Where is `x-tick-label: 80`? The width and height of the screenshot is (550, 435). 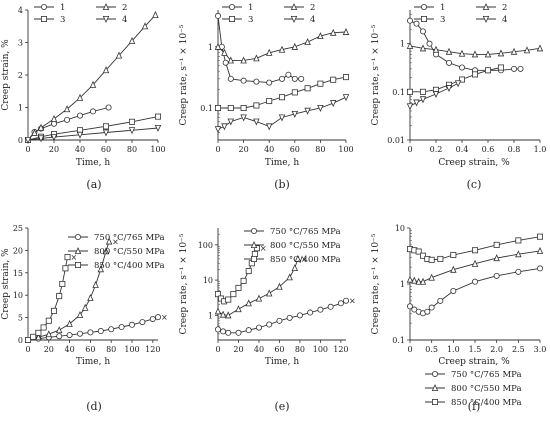
x-tick-label: 80 is located at coordinates (300, 349).